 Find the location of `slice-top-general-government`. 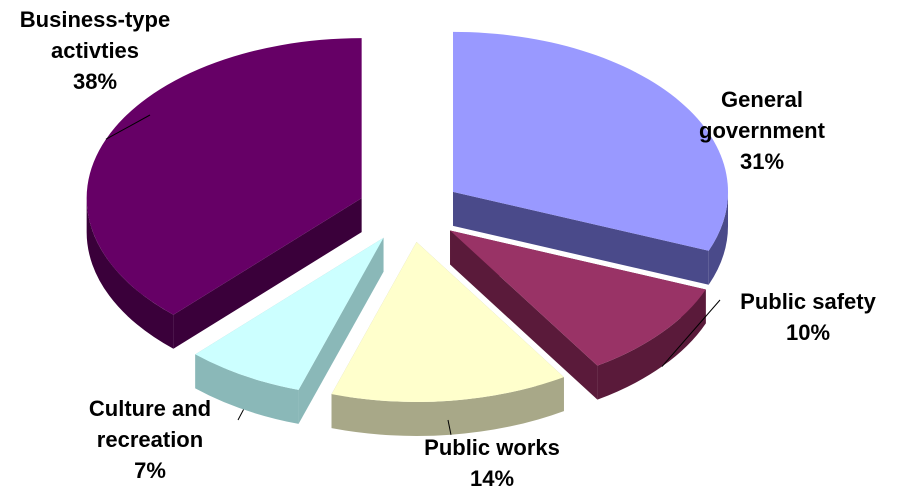

slice-top-general-government is located at coordinates (591, 141).